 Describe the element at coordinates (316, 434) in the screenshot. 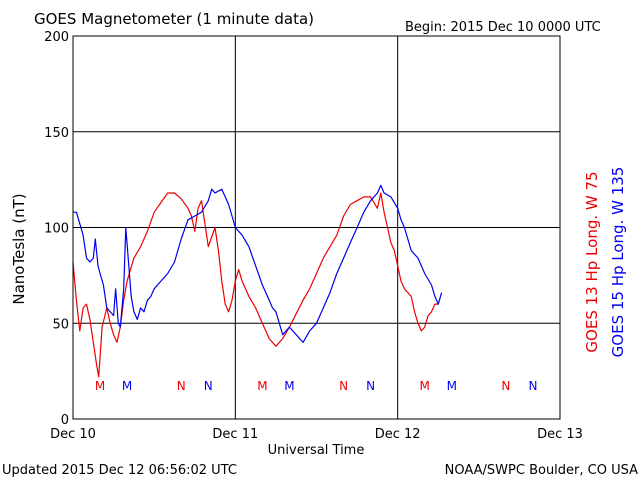

I see `x-axis-ticks: Dec 10 Dec 11 Dec 12 Dec 13` at that location.